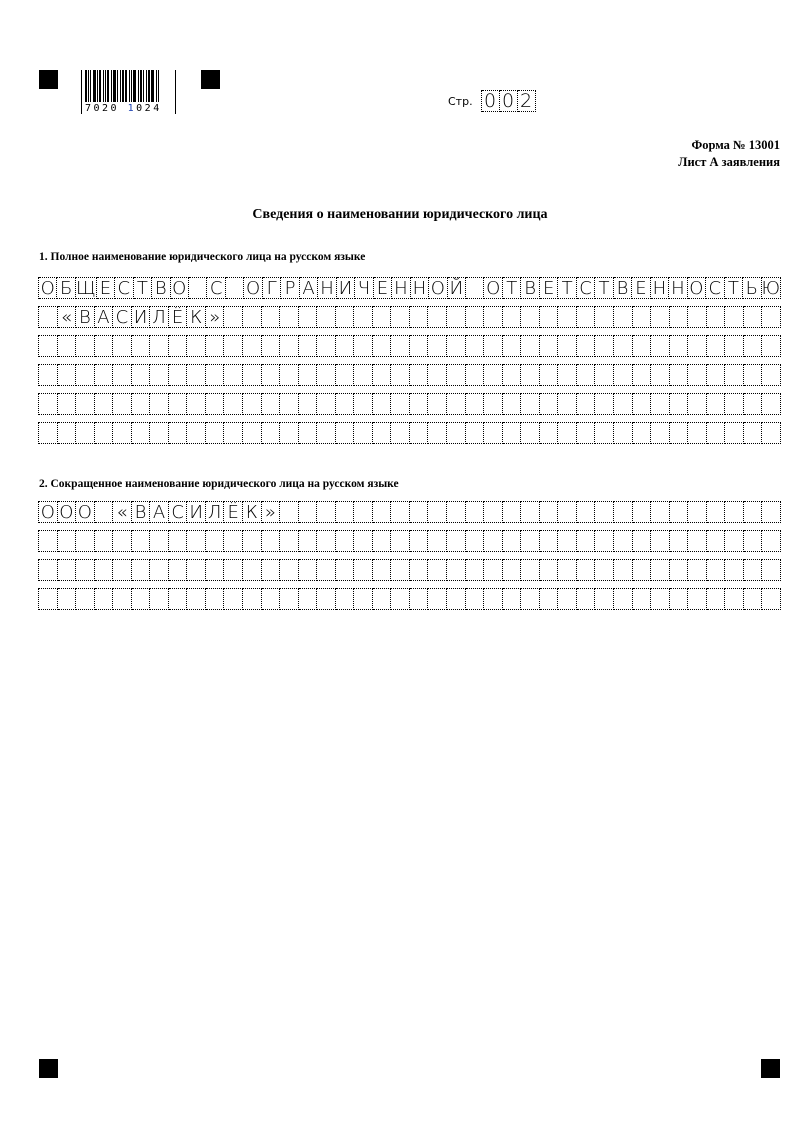 The width and height of the screenshot is (800, 1132). I want to click on page-digit-cell: 0, so click(508, 101).